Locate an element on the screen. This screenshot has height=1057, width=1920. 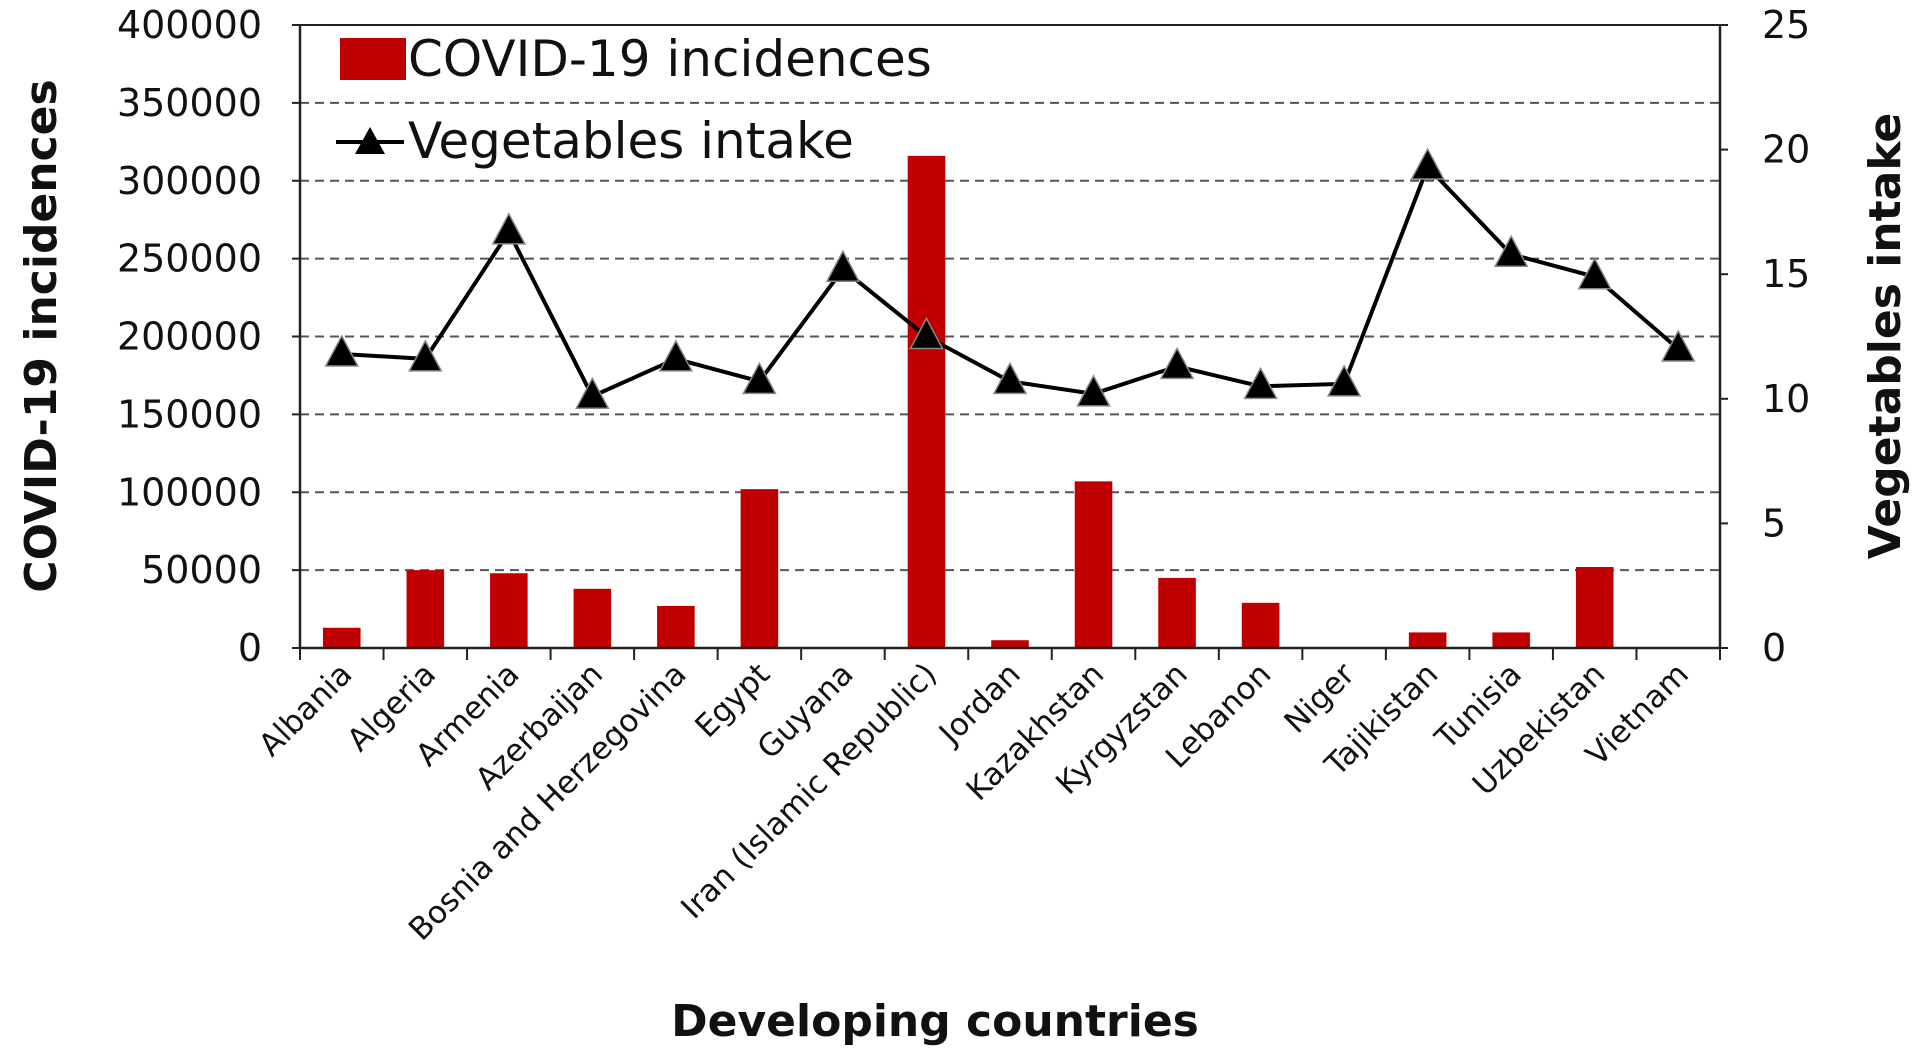
y-right-tick-label: 15 is located at coordinates (1786, 274).